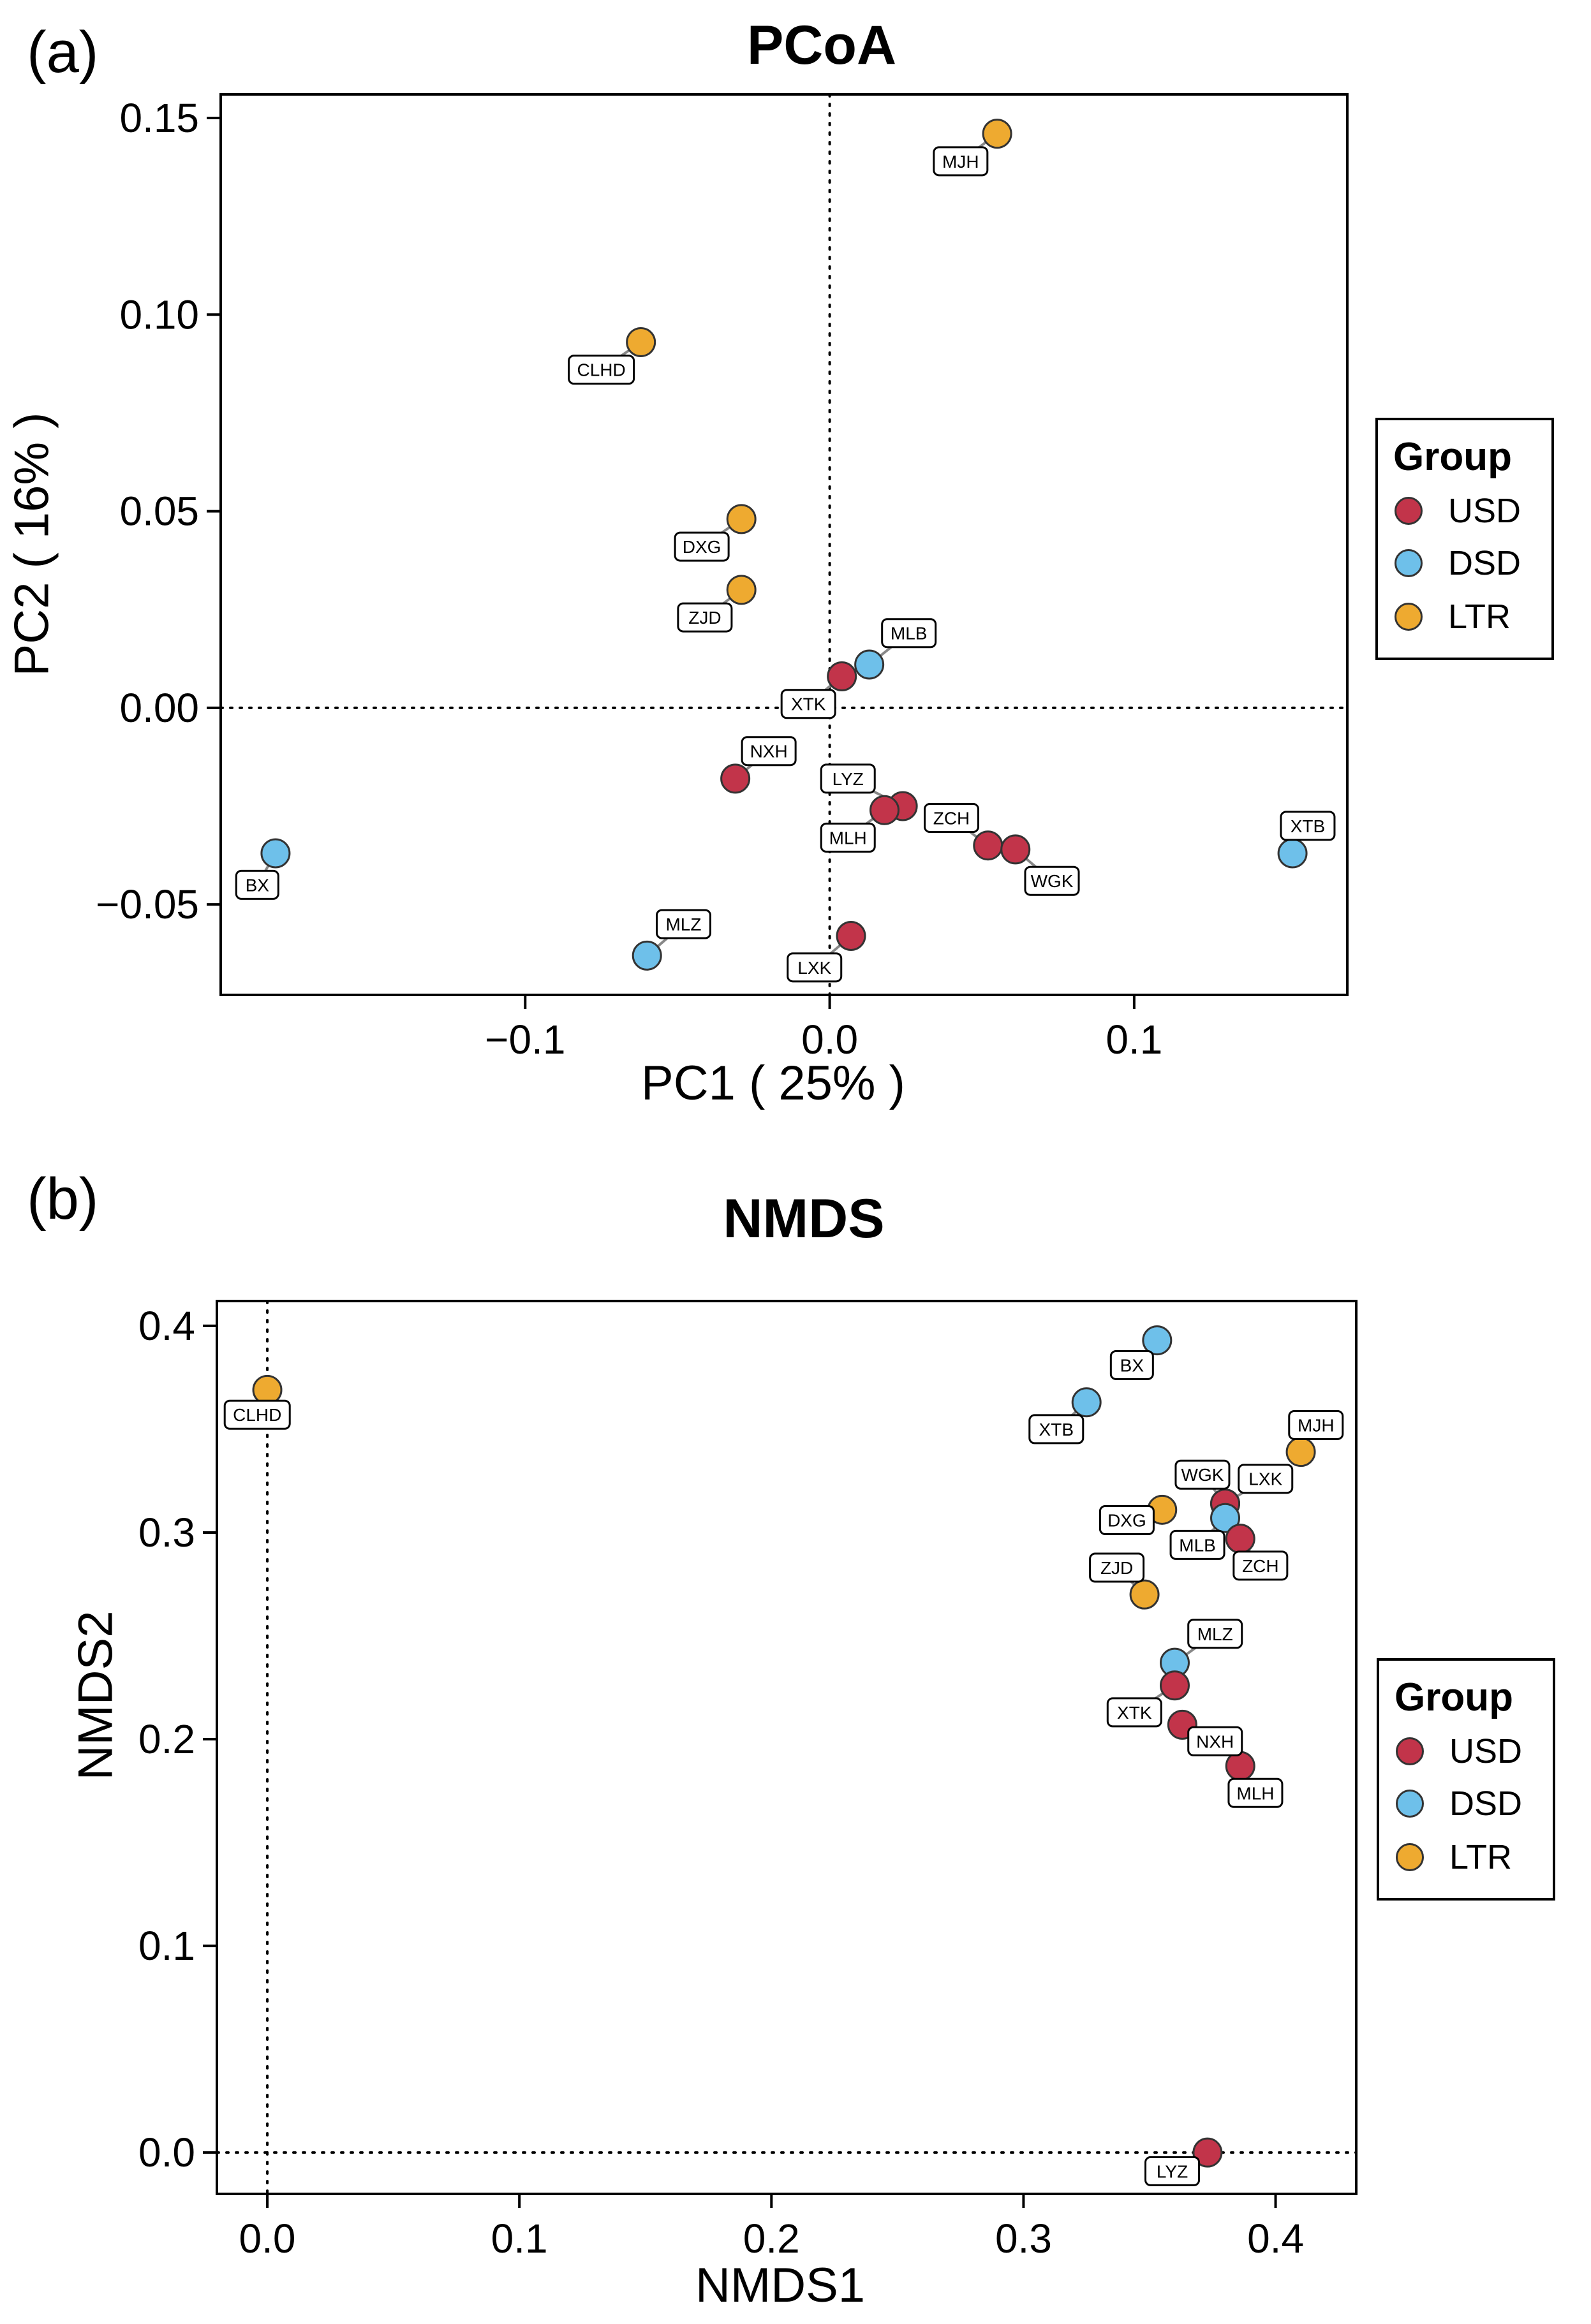 This screenshot has height=2324, width=1591. I want to click on x-tick-label: −0.1, so click(525, 1040).